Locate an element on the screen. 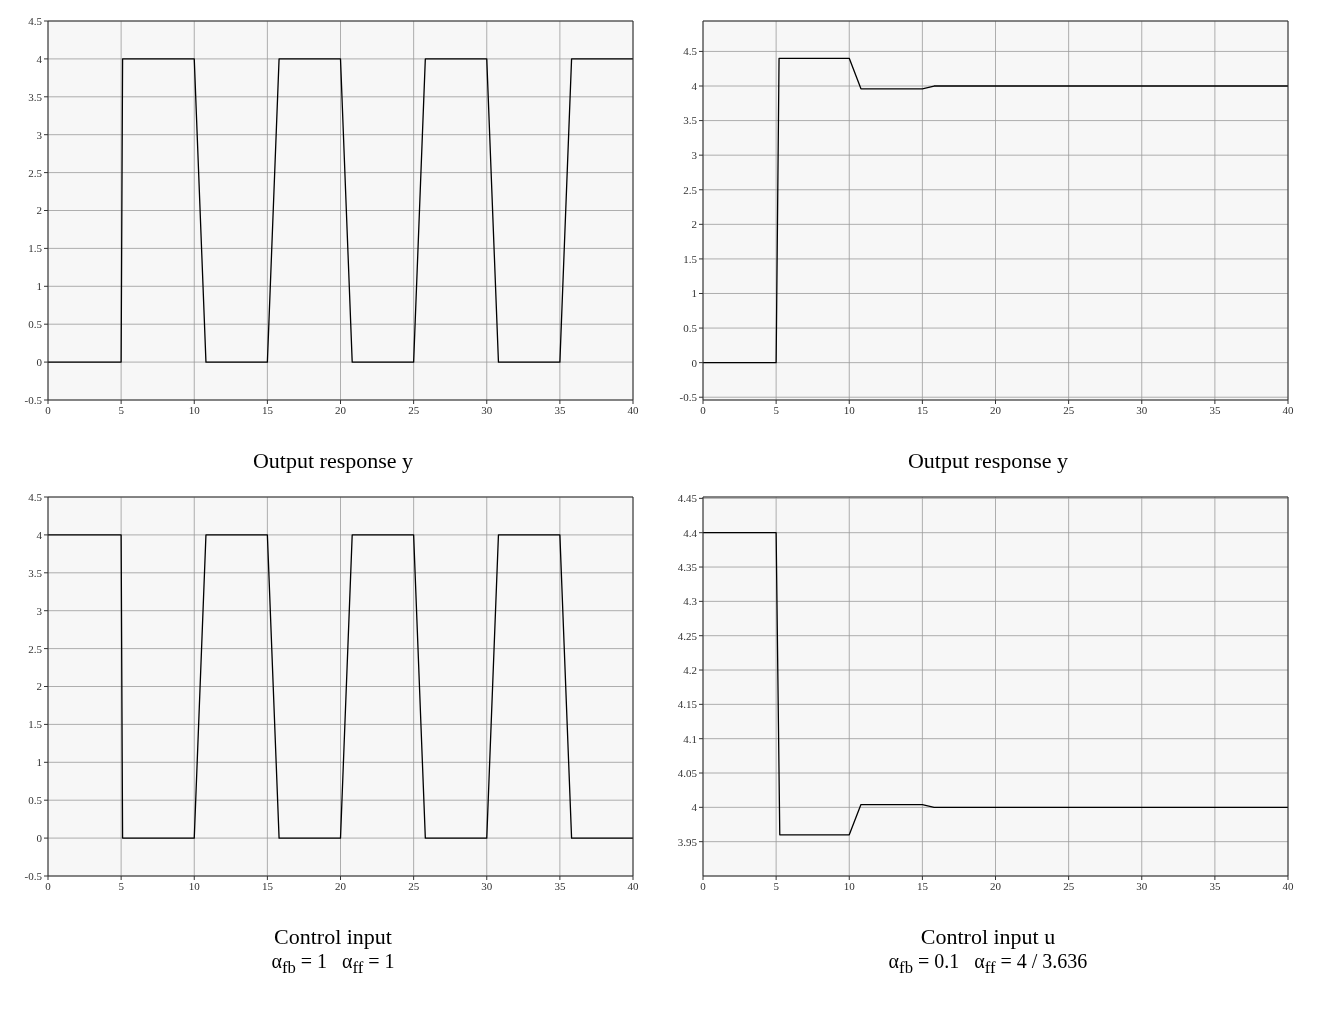 The width and height of the screenshot is (1327, 1019). y-tick-label: 4.3 is located at coordinates (690, 601).